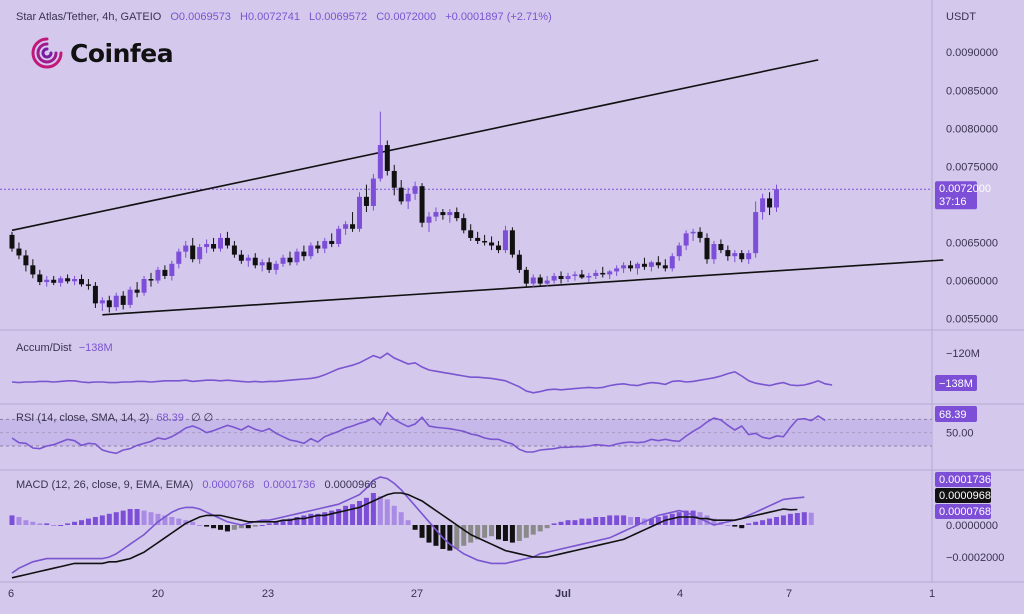 This screenshot has width=1024, height=614. Describe the element at coordinates (523, 287) in the screenshot. I see `trendline-lower` at that location.